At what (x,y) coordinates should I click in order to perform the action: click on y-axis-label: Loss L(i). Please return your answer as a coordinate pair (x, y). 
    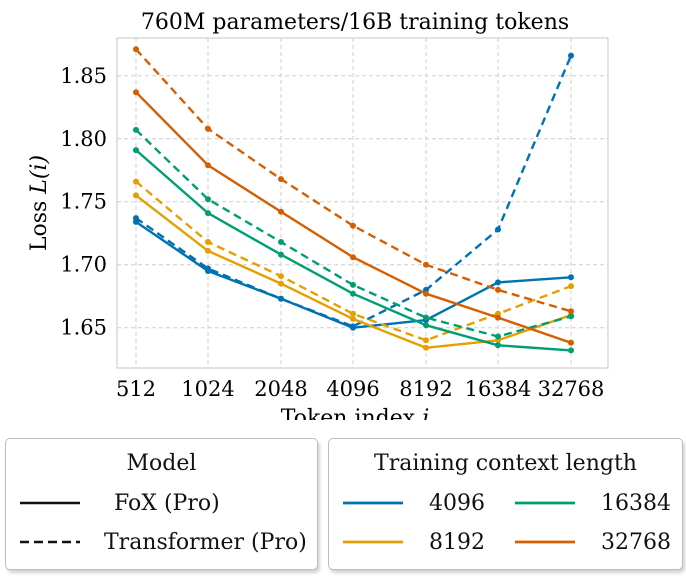
    Looking at the image, I should click on (39, 203).